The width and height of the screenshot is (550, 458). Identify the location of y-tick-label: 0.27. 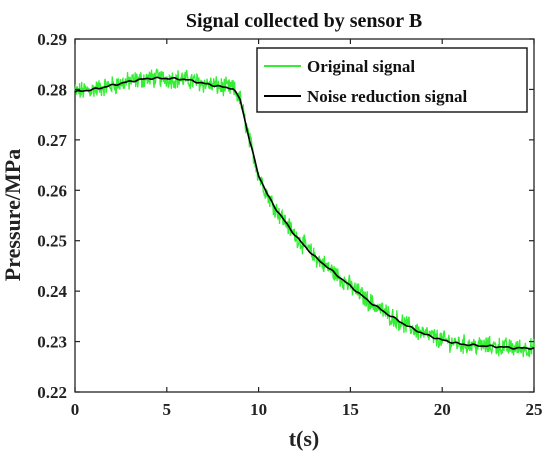
(52, 140).